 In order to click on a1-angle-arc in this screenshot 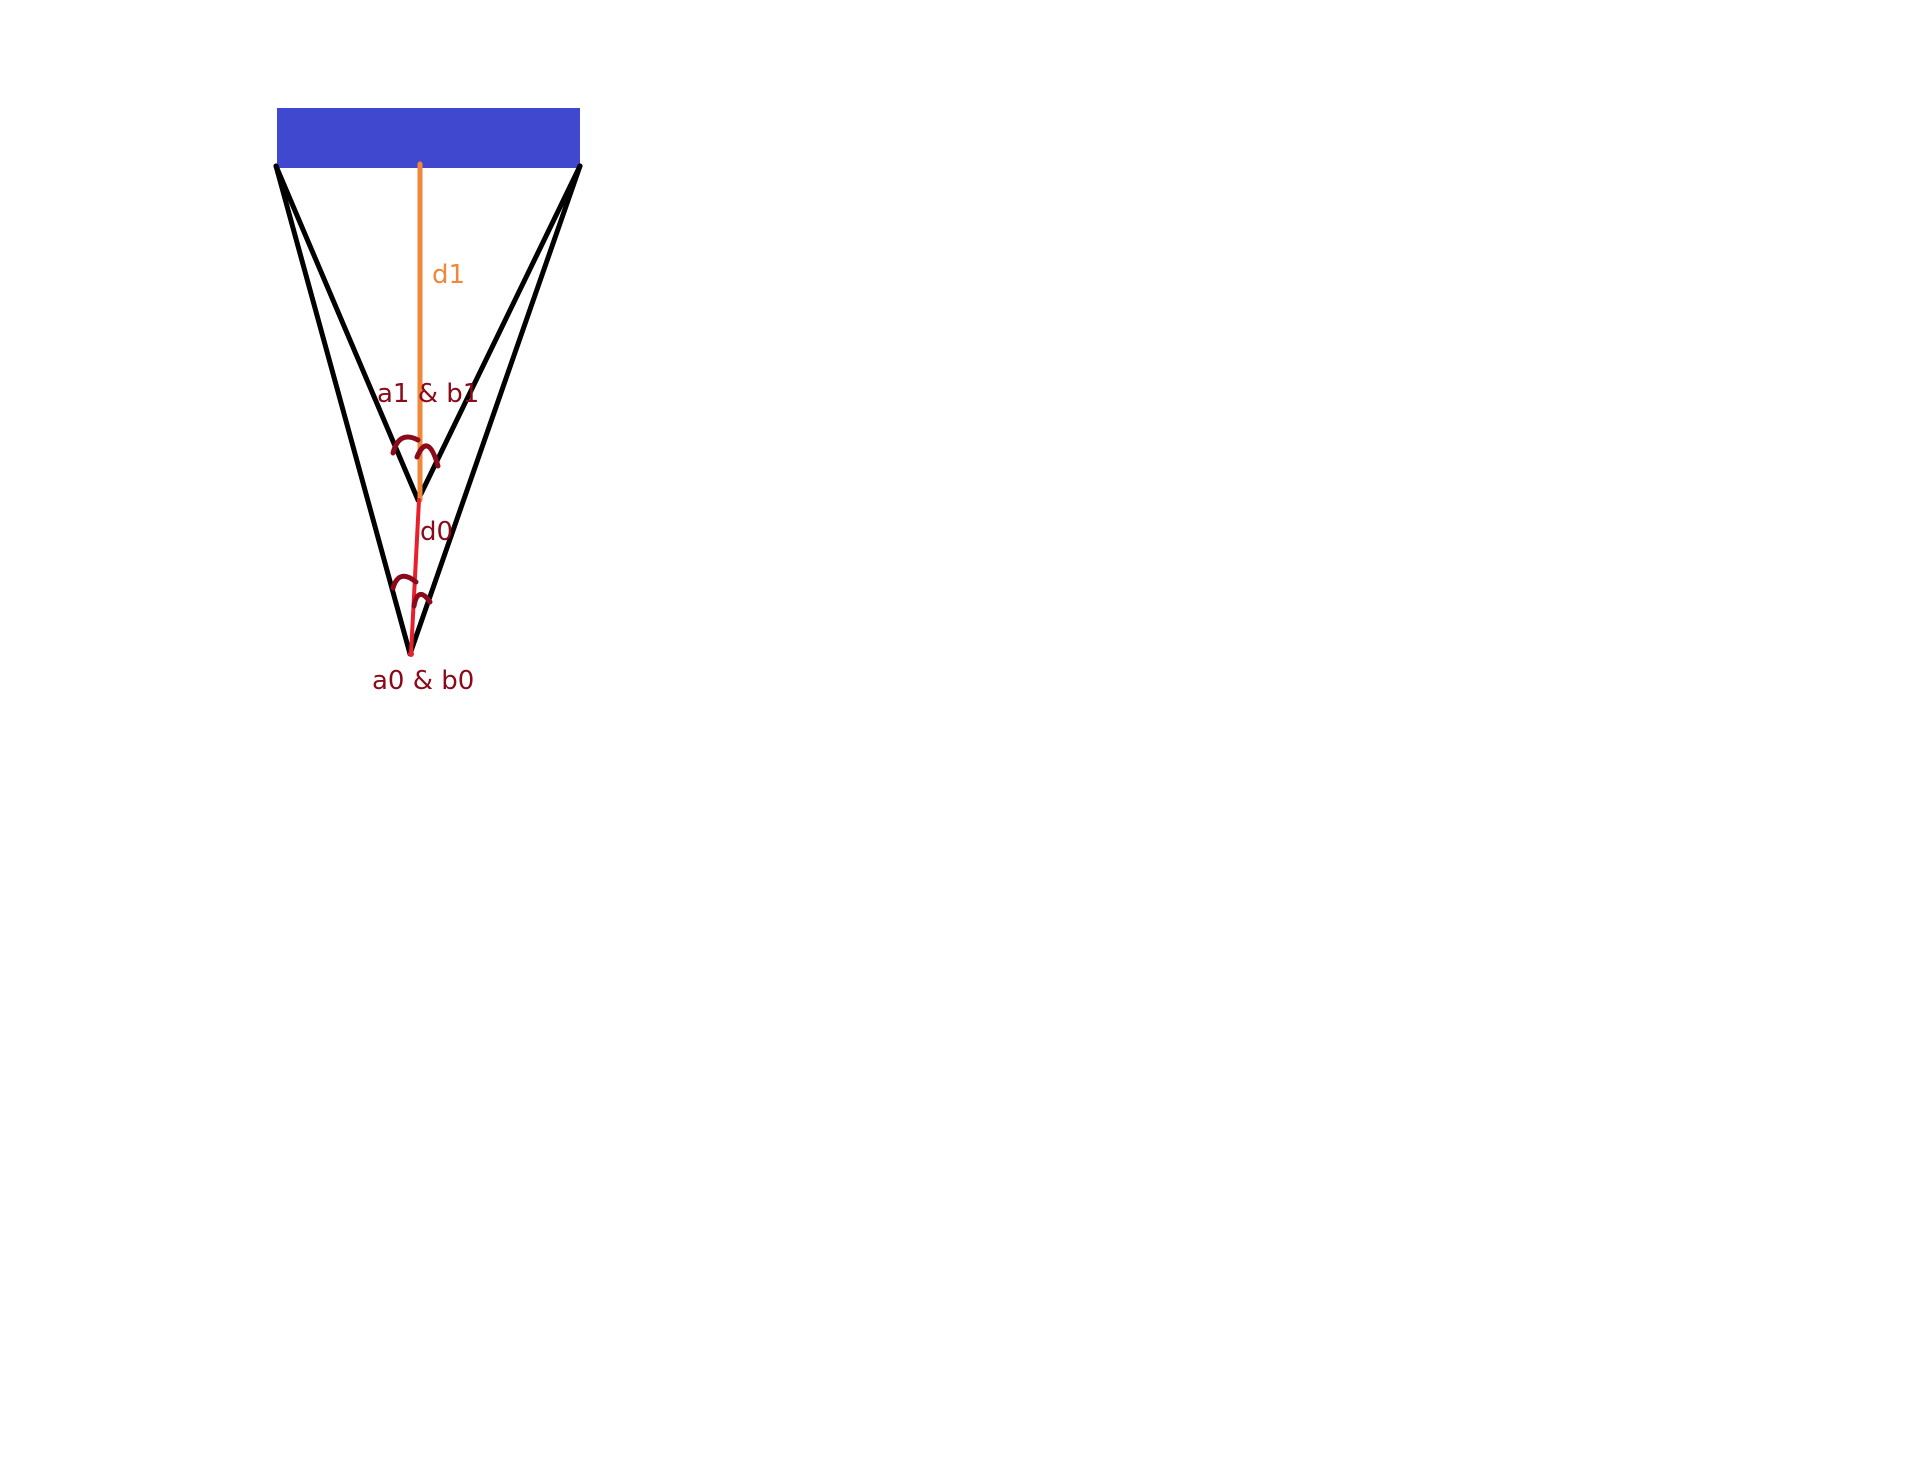, I will do `click(405, 445)`.